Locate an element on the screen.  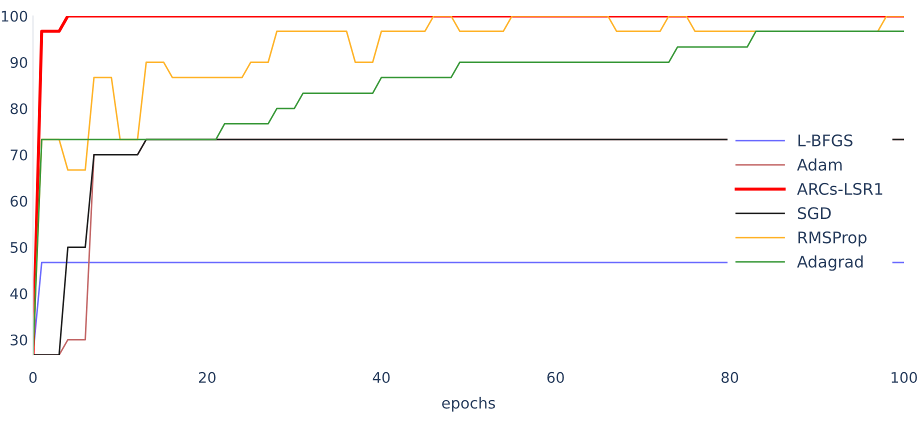
legend-label: L-BFGS is located at coordinates (825, 140).